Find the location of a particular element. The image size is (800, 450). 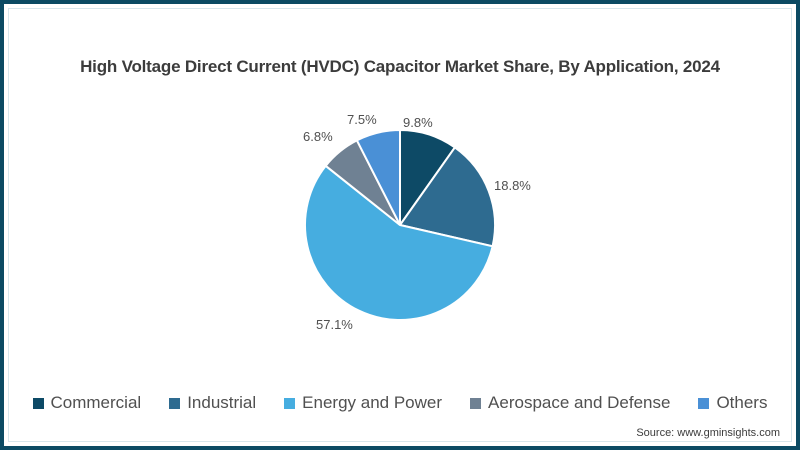

label-others: 7.5% is located at coordinates (362, 119).